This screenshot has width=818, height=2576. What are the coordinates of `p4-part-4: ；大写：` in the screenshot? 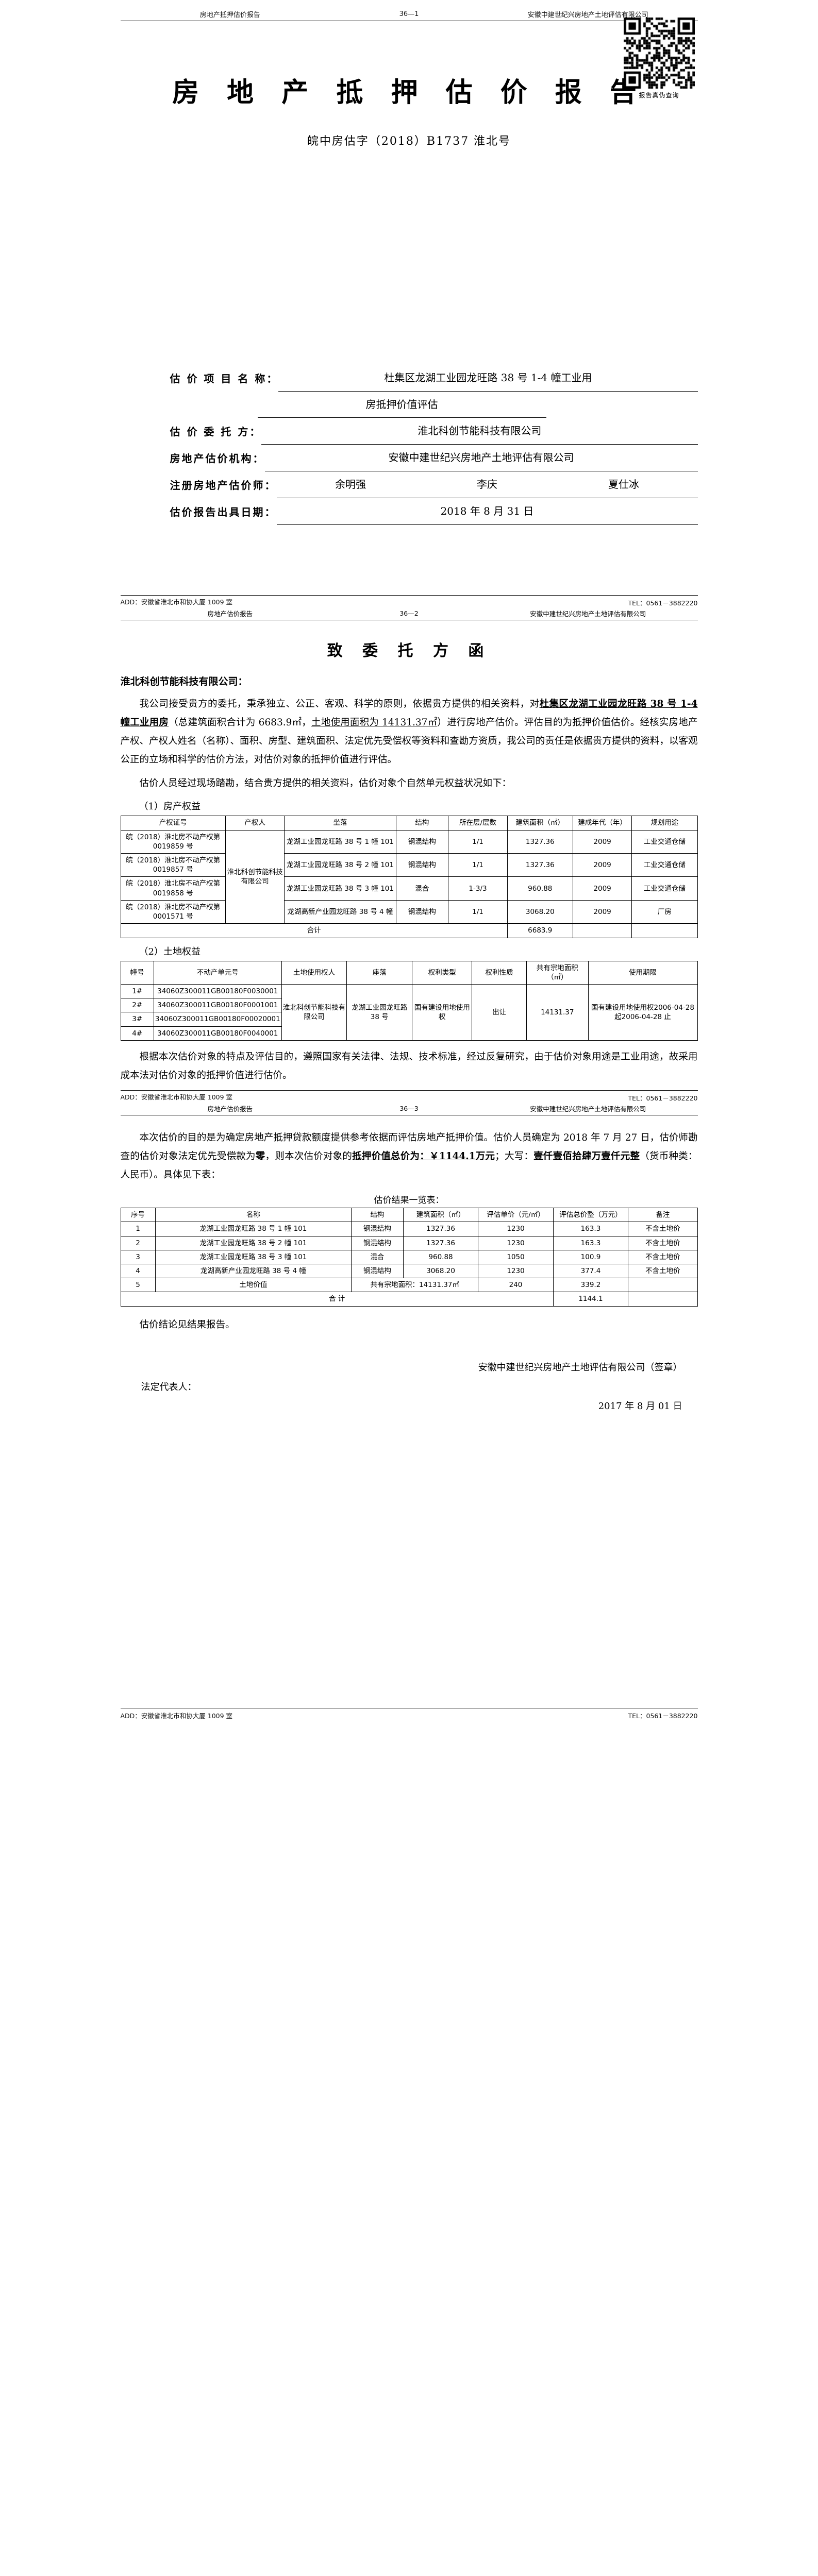 It's located at (514, 1157).